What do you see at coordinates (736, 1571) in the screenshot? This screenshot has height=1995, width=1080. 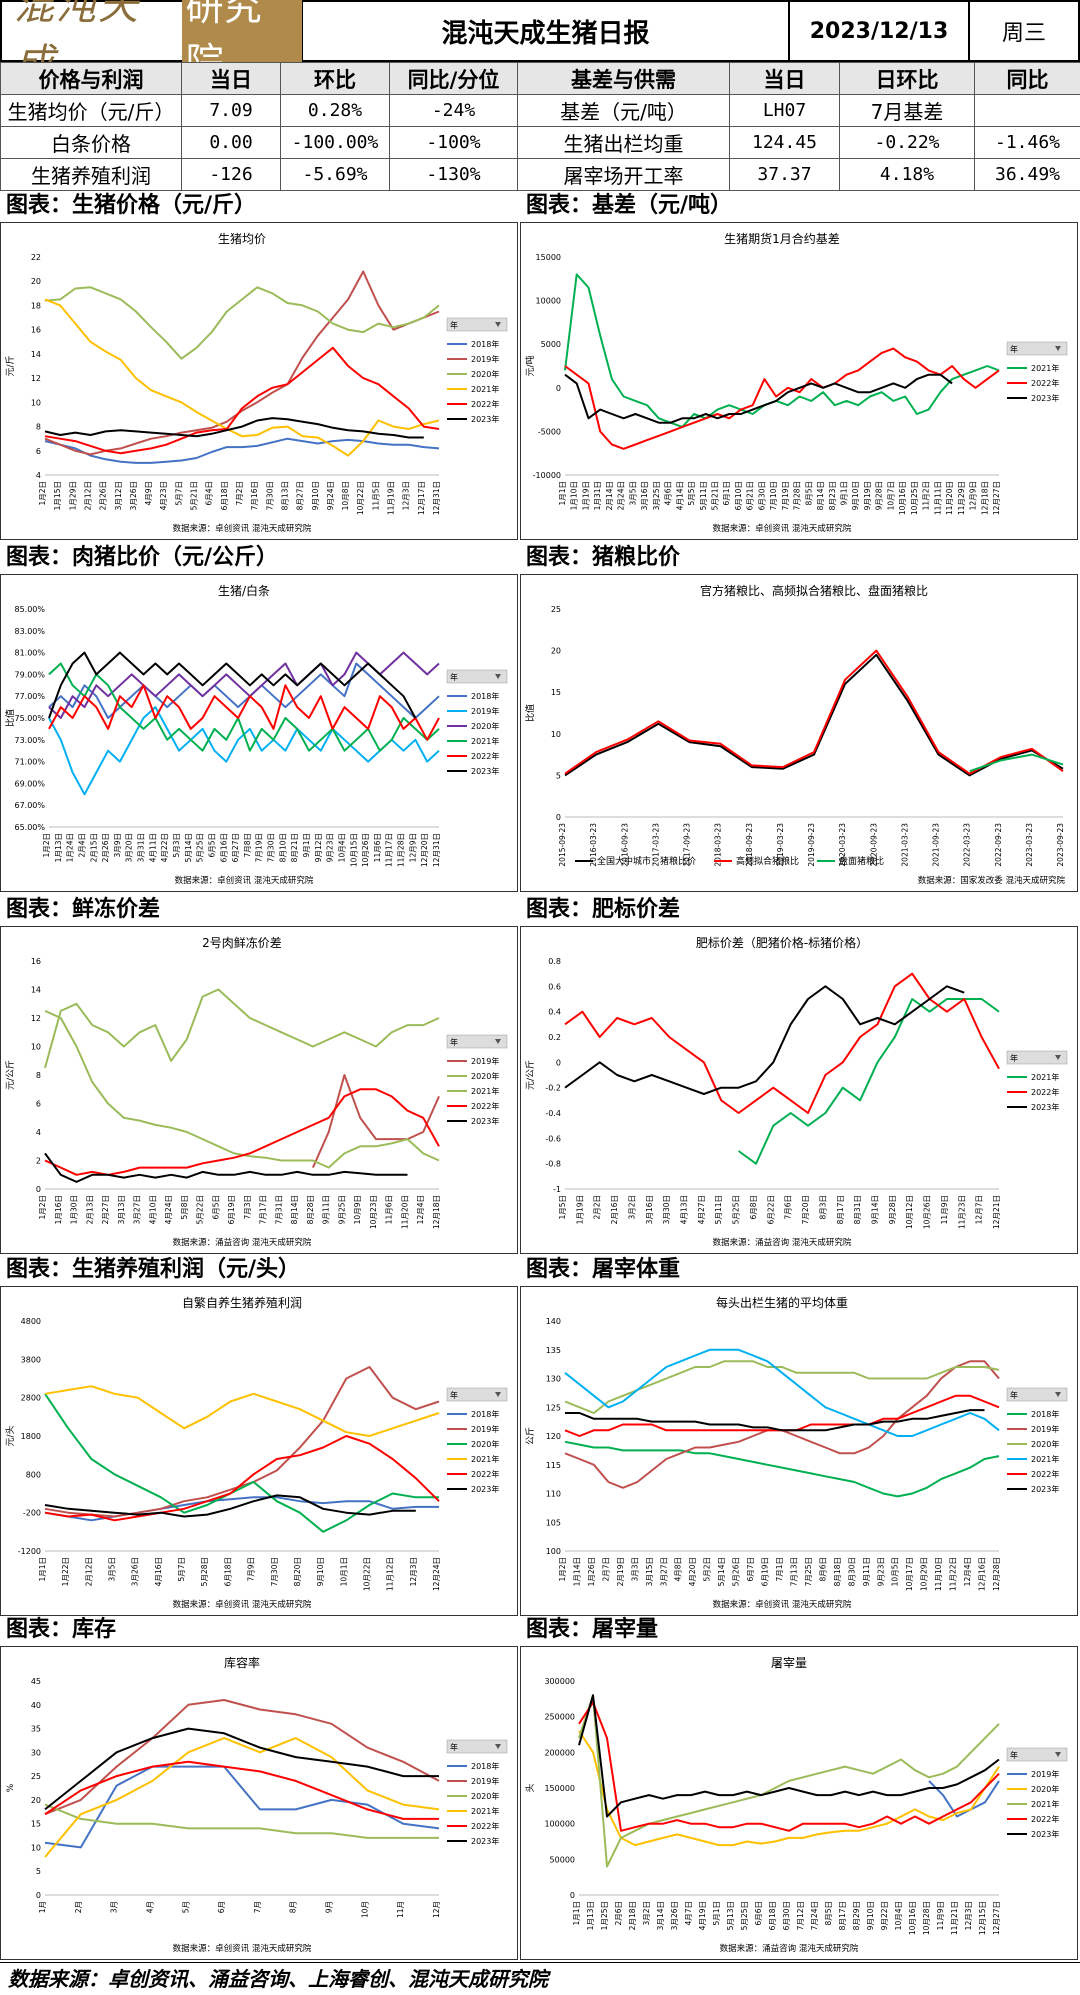 I see `x-tick-label: 5月26日` at bounding box center [736, 1571].